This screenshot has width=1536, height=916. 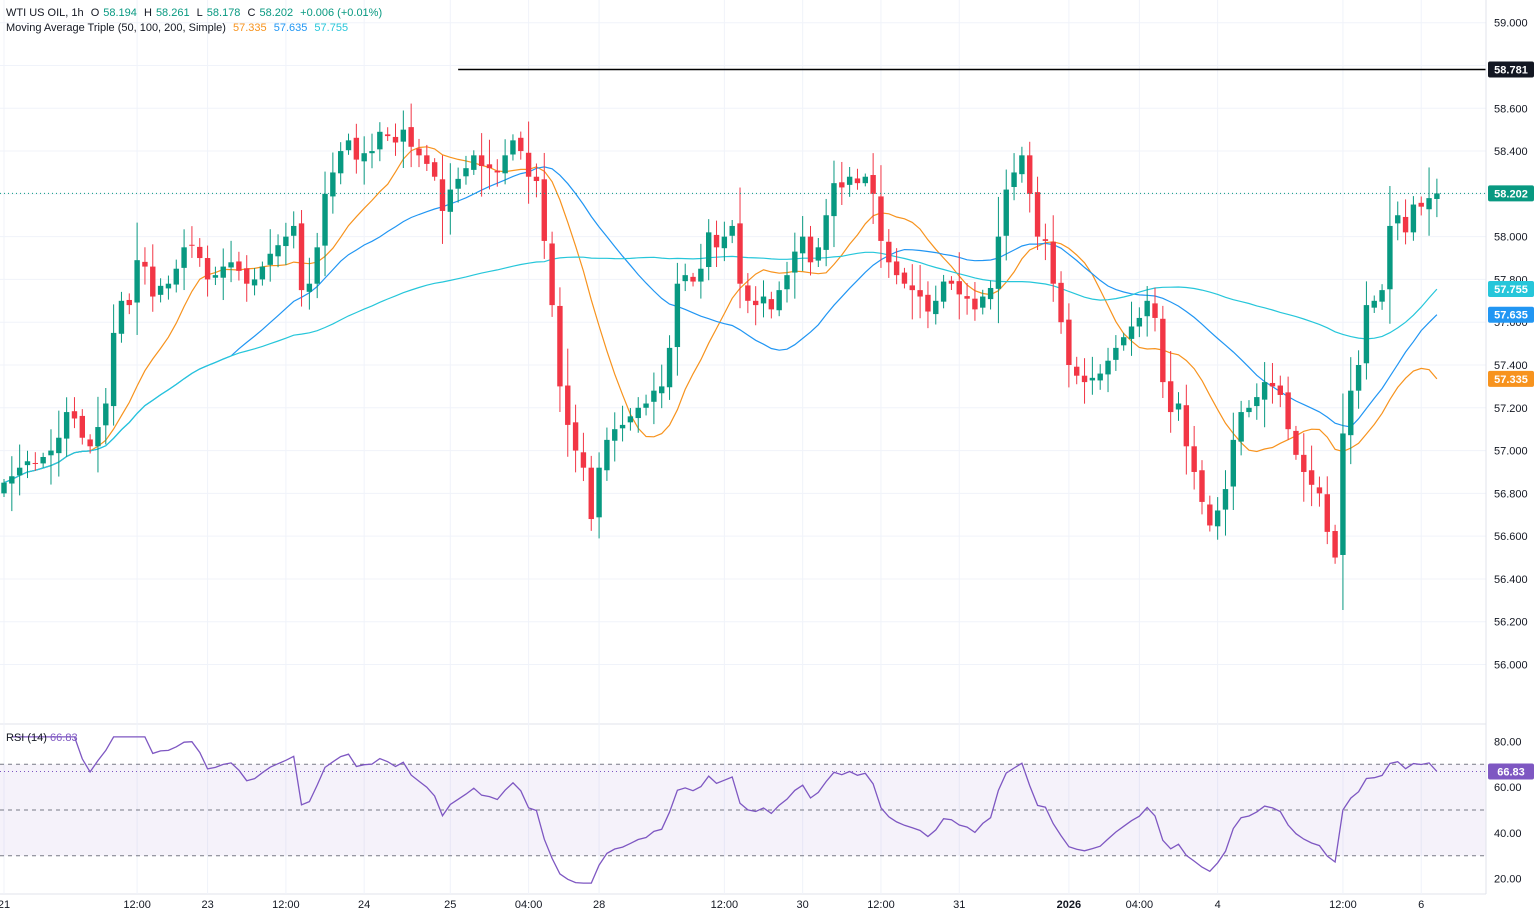 I want to click on ma100-price-tag-bg, so click(x=1511, y=314).